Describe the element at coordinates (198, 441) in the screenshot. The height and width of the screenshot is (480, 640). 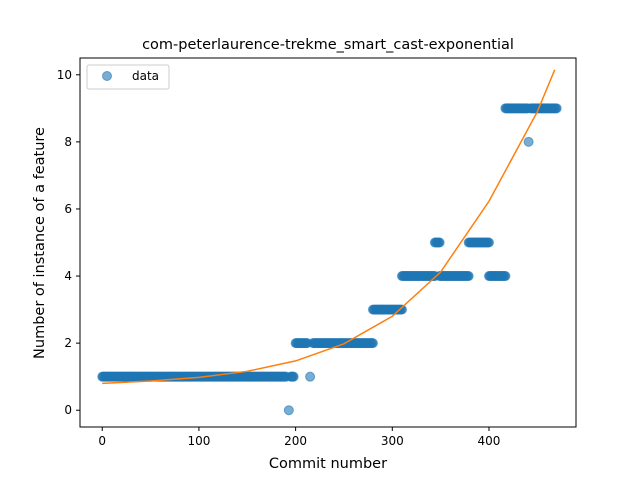
I see `x-tick-label: 100` at that location.